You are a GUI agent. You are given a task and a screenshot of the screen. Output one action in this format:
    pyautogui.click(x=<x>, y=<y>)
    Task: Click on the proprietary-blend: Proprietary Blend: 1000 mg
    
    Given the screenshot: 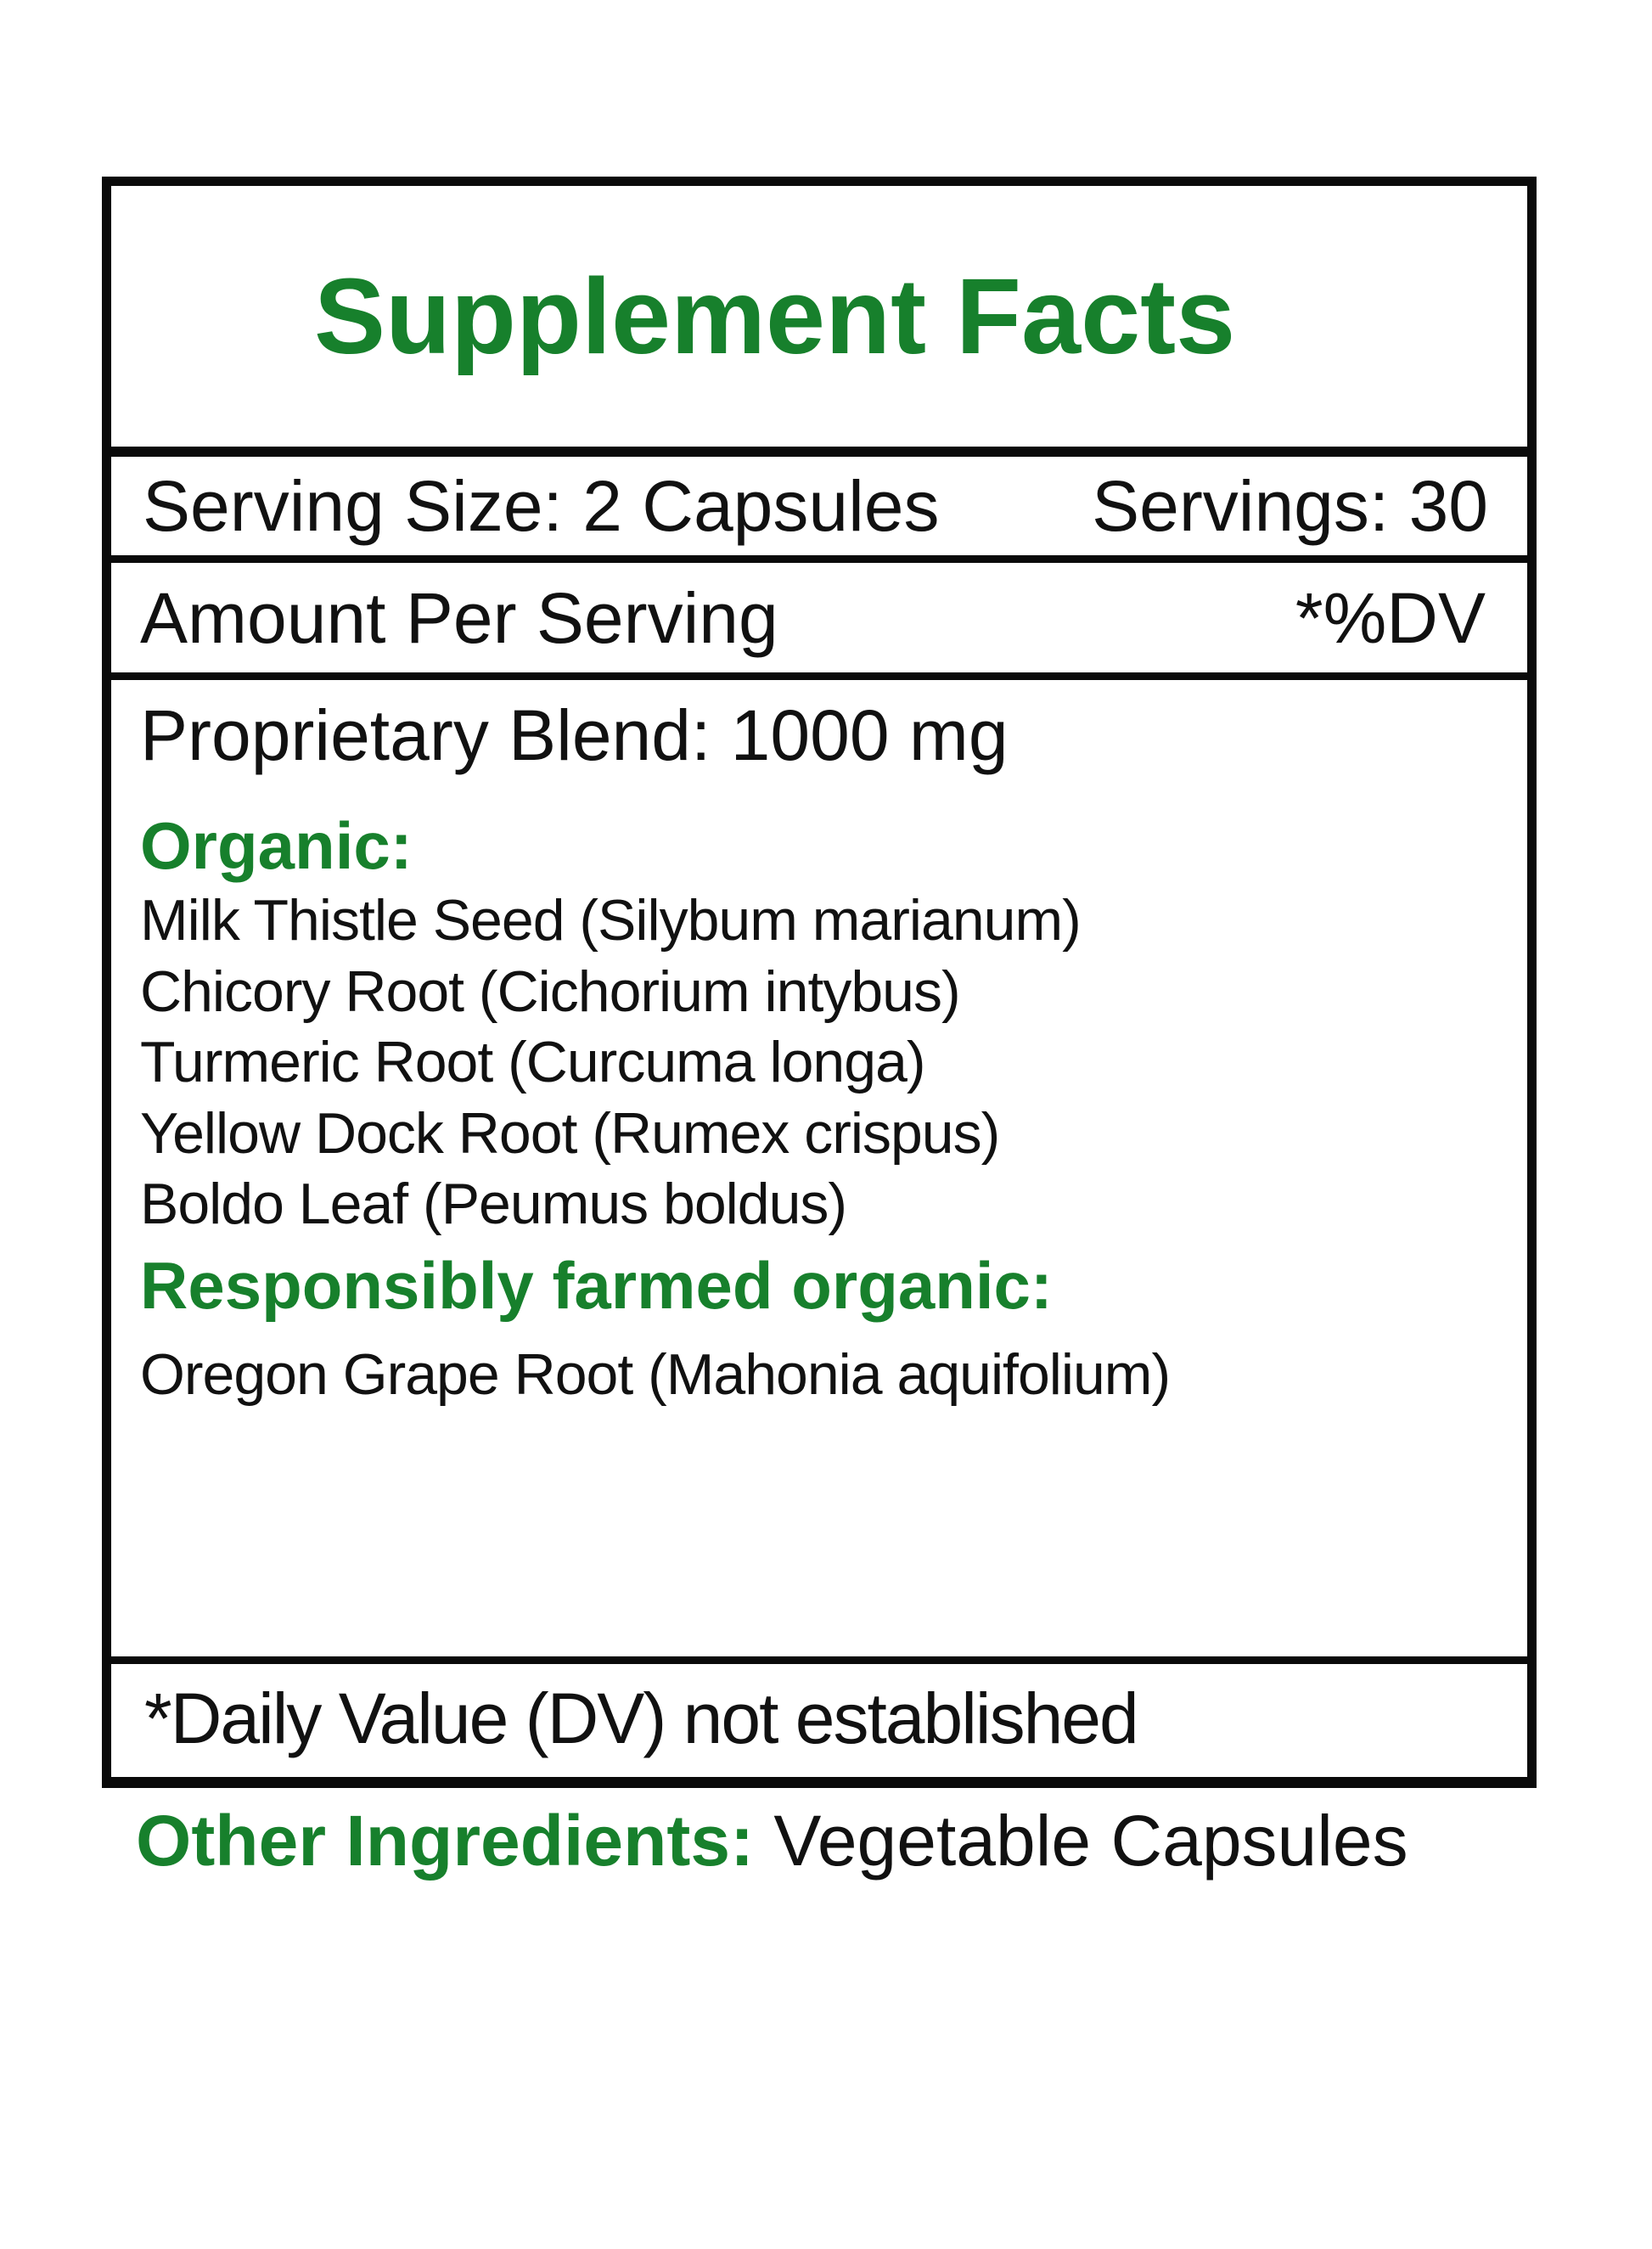 What is the action you would take?
    pyautogui.click(x=574, y=735)
    